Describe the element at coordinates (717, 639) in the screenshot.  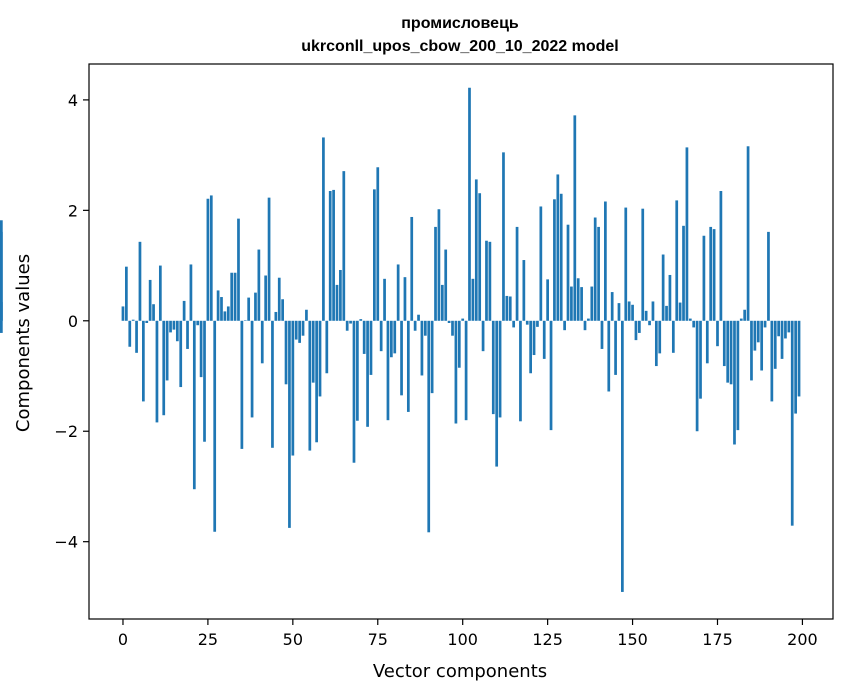
I see `x-tick-label: 175` at that location.